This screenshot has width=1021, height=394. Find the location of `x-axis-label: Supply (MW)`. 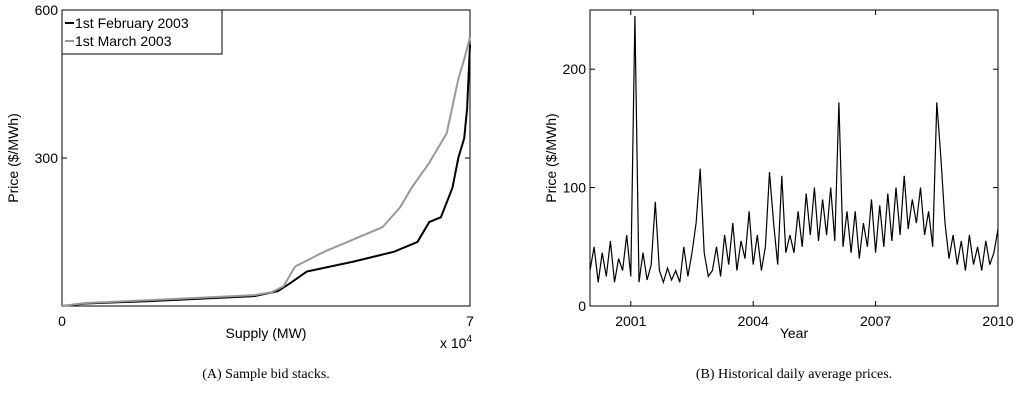

x-axis-label: Supply (MW) is located at coordinates (266, 333).